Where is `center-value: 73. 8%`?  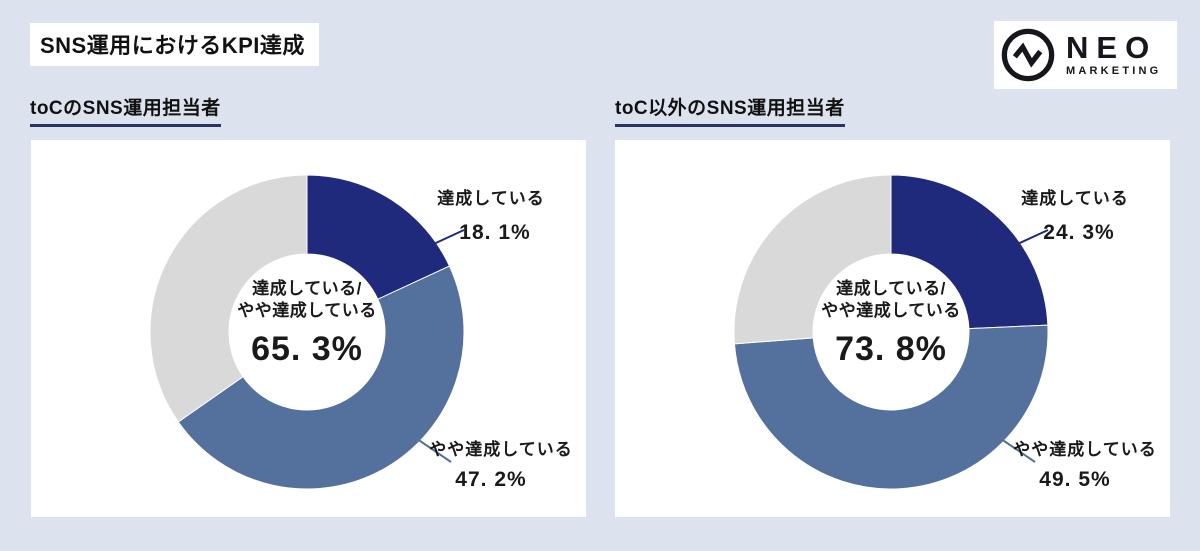
center-value: 73. 8% is located at coordinates (891, 349).